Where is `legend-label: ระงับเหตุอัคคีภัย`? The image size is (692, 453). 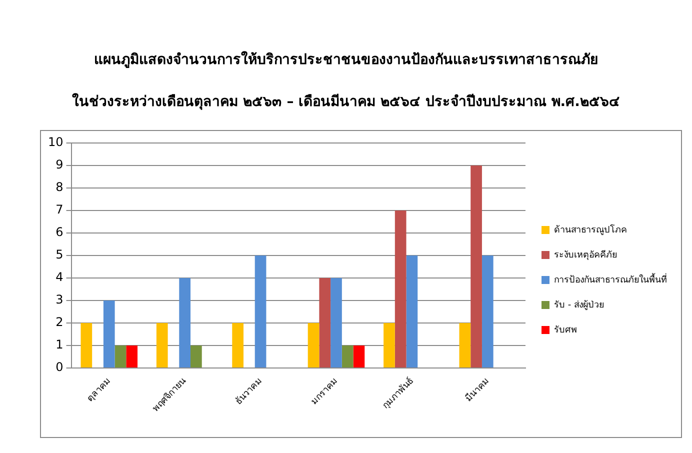
legend-label: ระงับเหตุอัคคีภัย is located at coordinates (585, 254).